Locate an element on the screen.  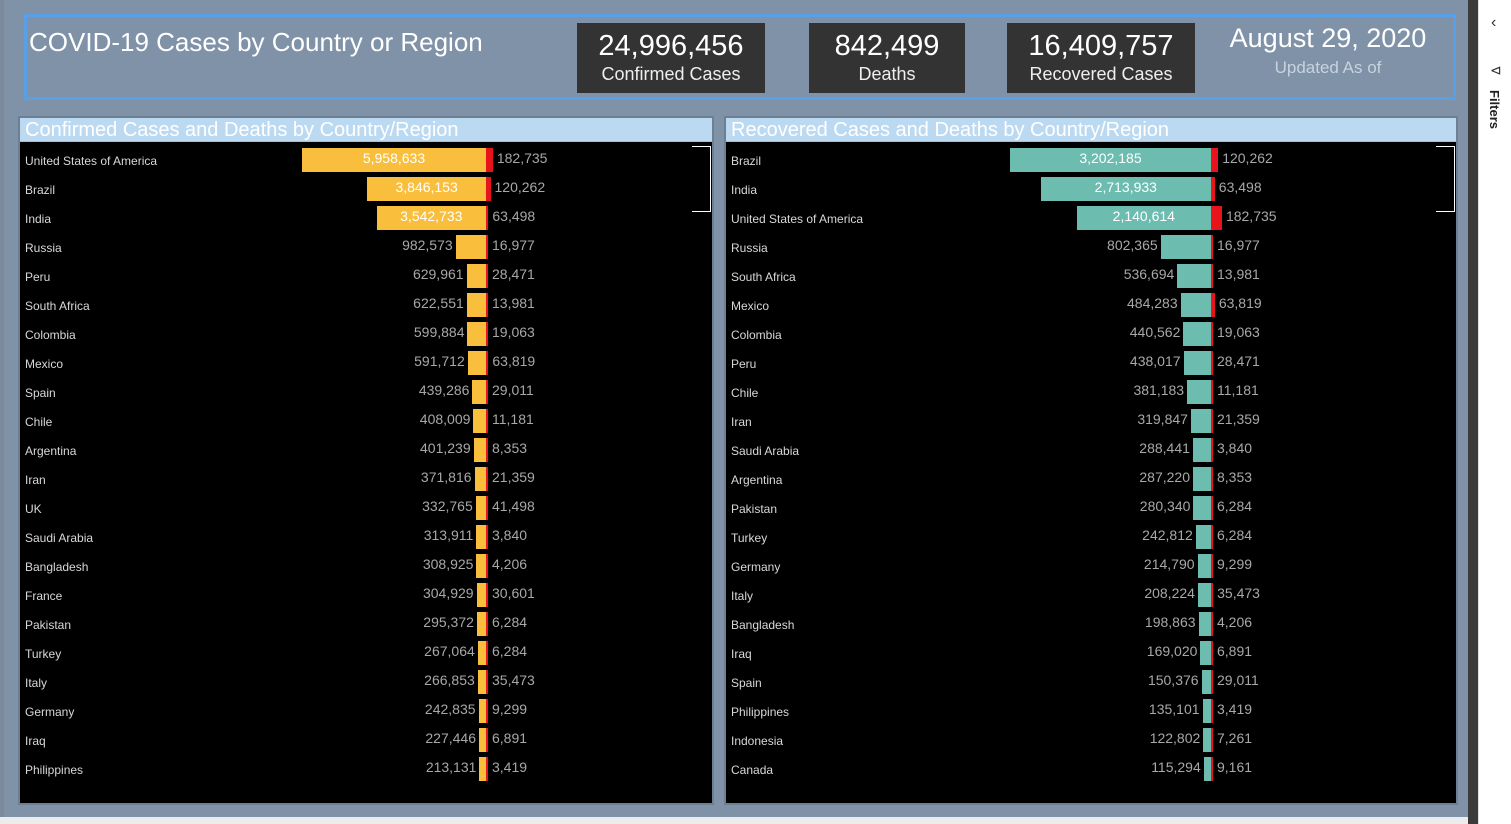
date-card: August 29, 2020 Updated As of is located at coordinates (1328, 51).